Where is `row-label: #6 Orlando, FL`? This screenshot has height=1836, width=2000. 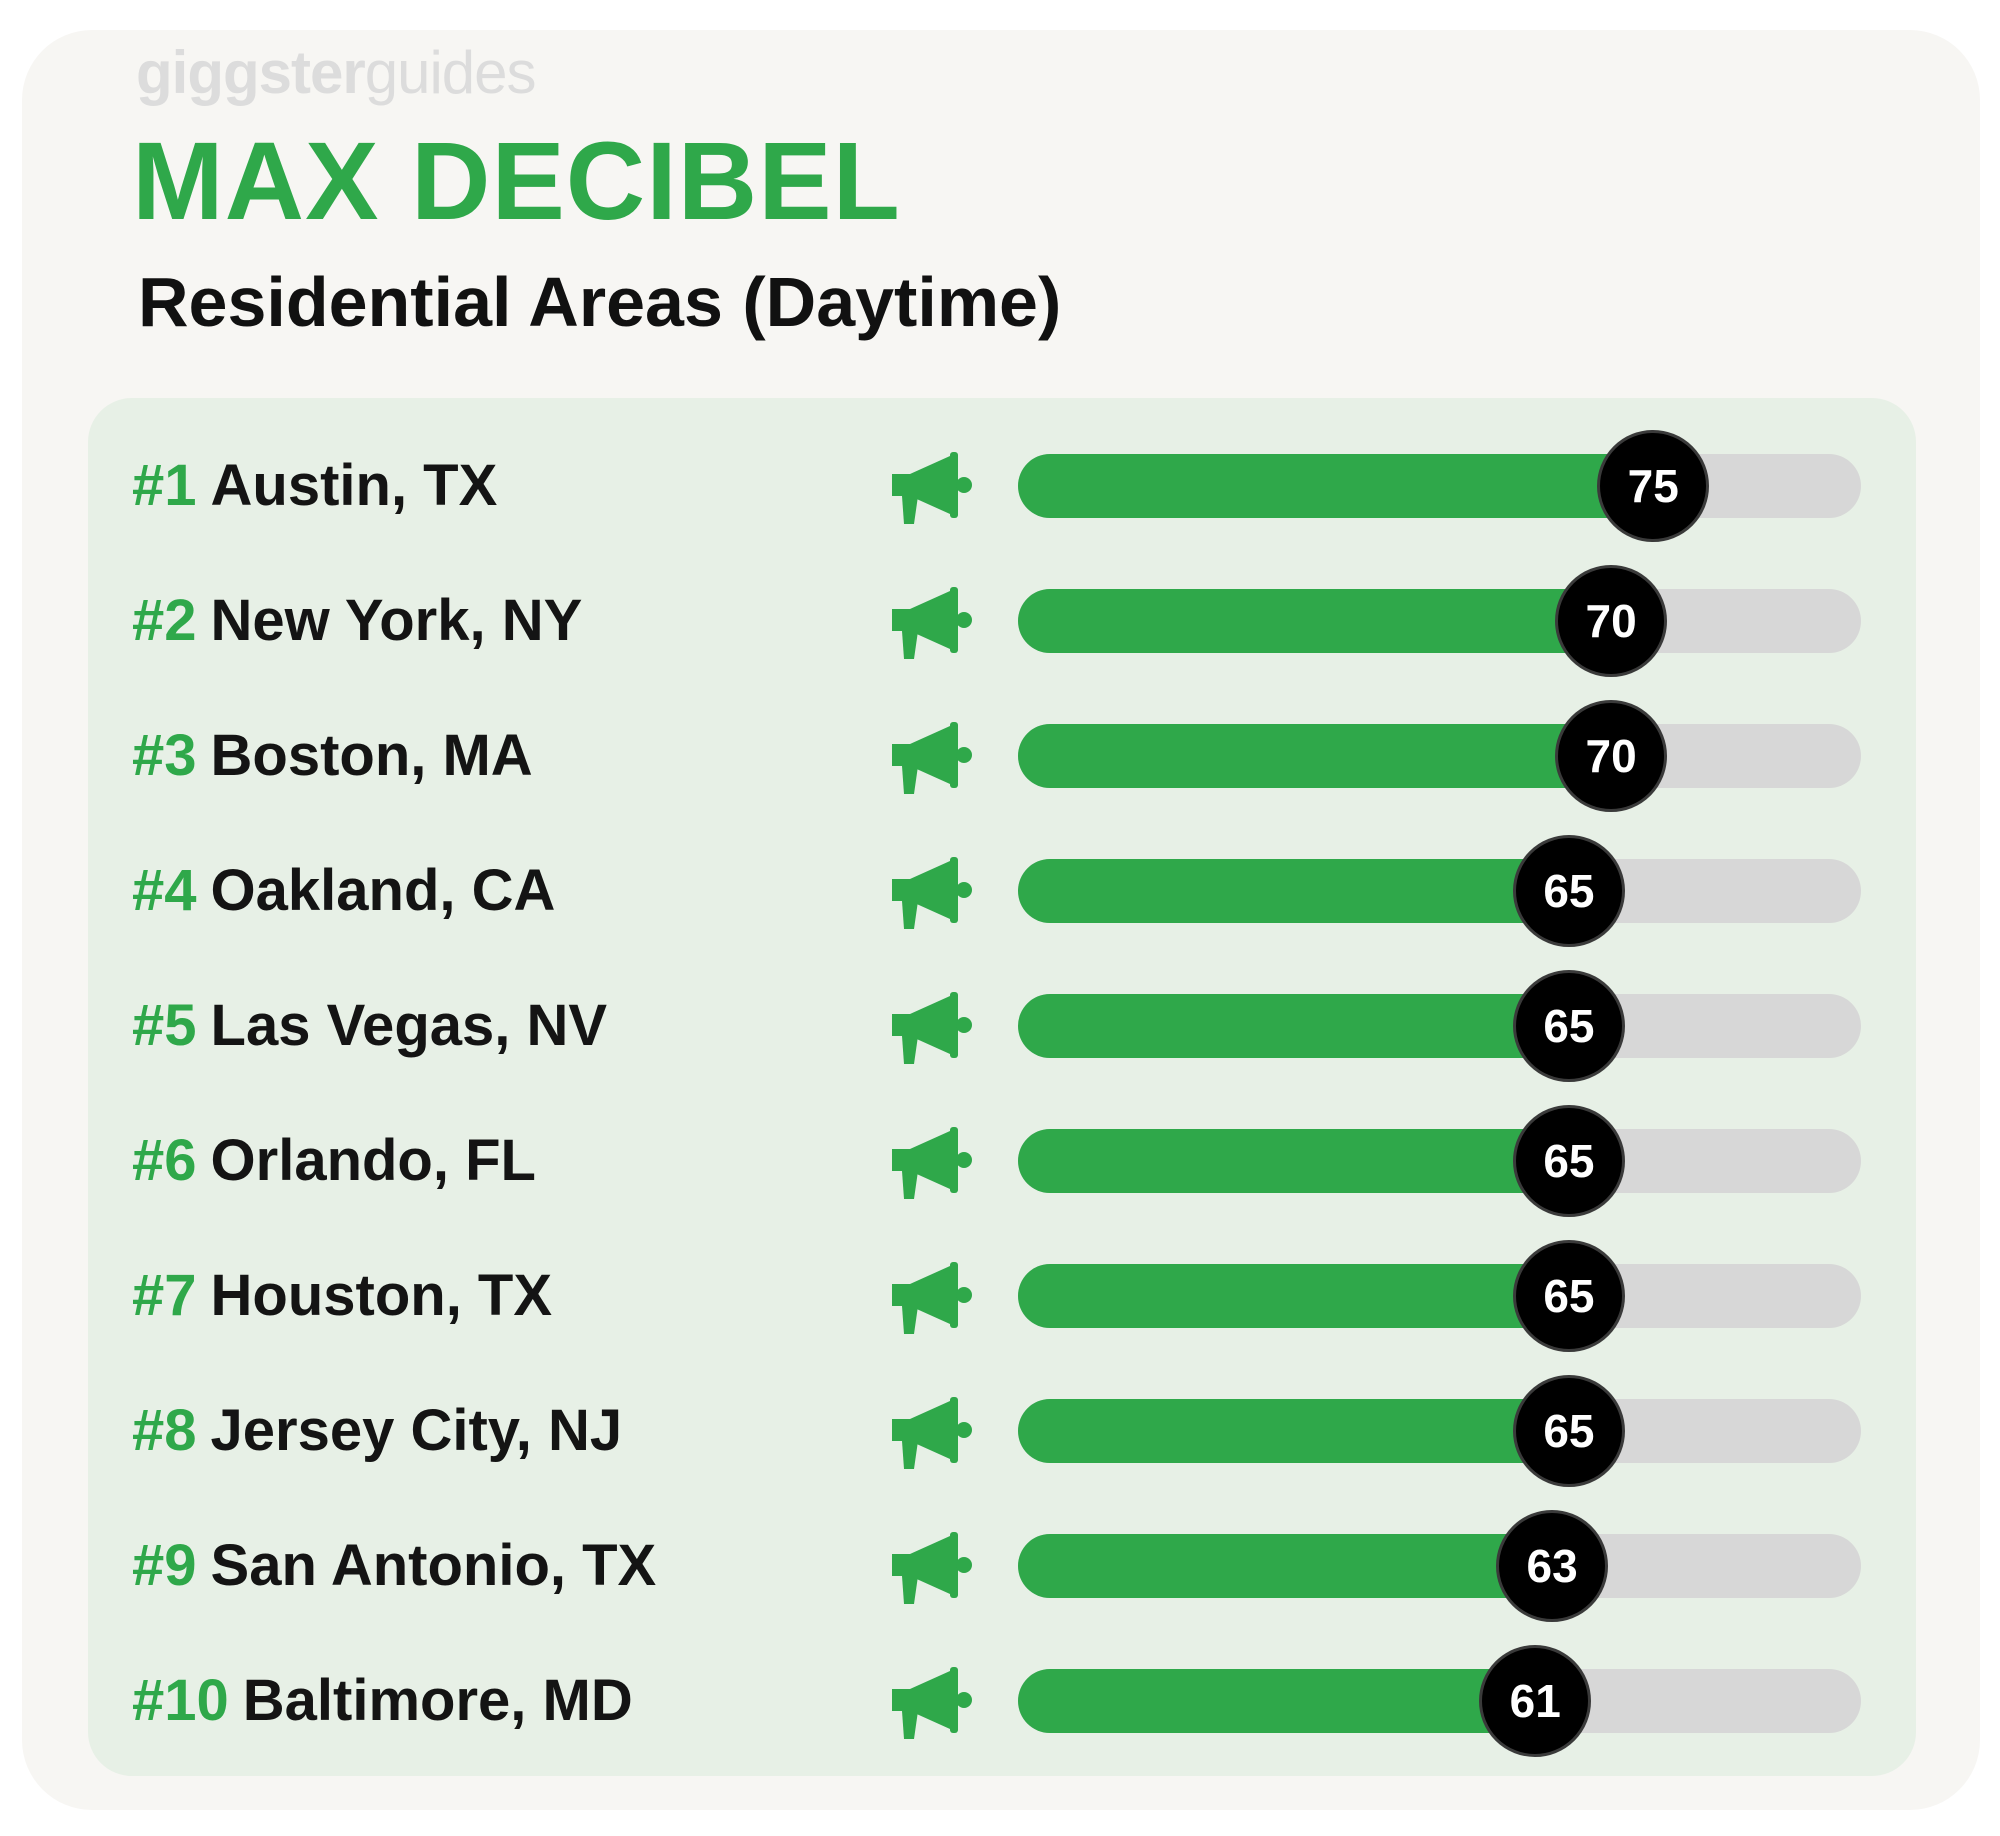
row-label: #6 Orlando, FL is located at coordinates (334, 1161).